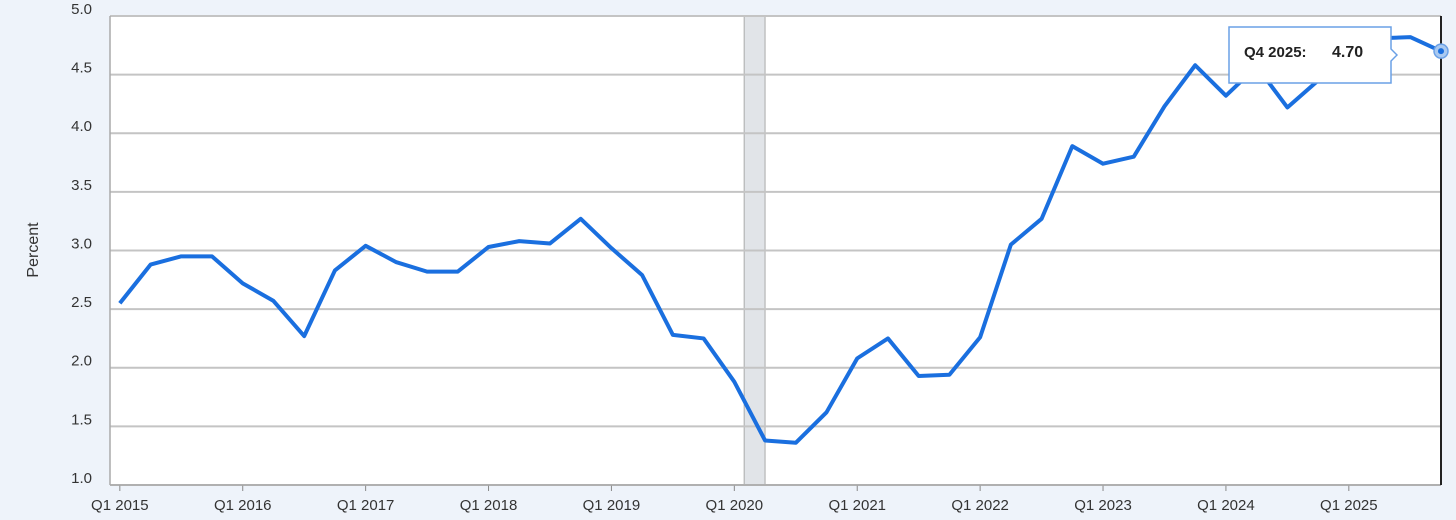  Describe the element at coordinates (81, 68) in the screenshot. I see `y-tick-label: 4.5` at that location.